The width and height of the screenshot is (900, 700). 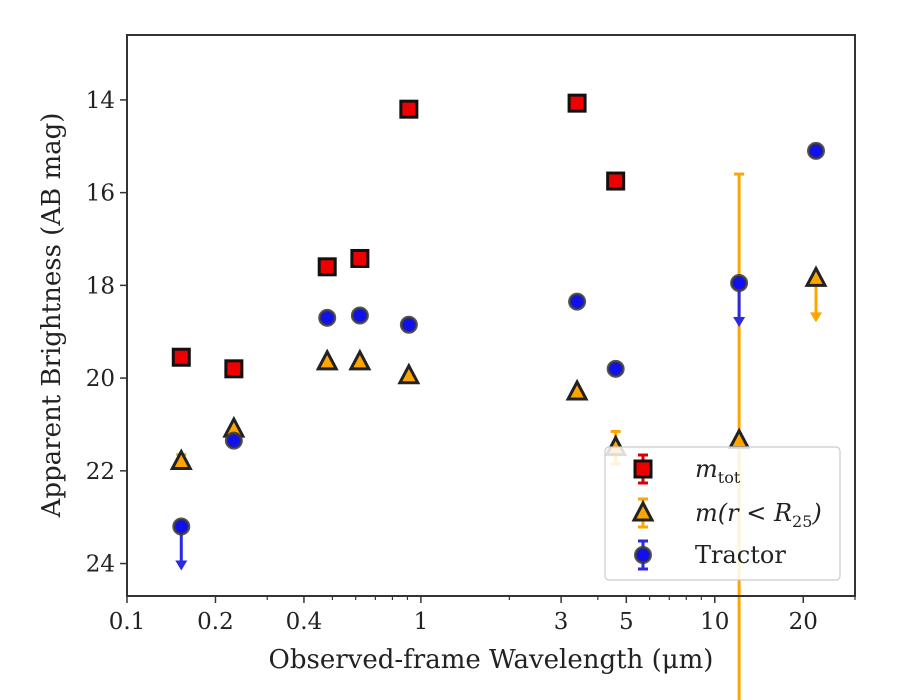 I want to click on x-tick-label: 1, so click(x=421, y=622).